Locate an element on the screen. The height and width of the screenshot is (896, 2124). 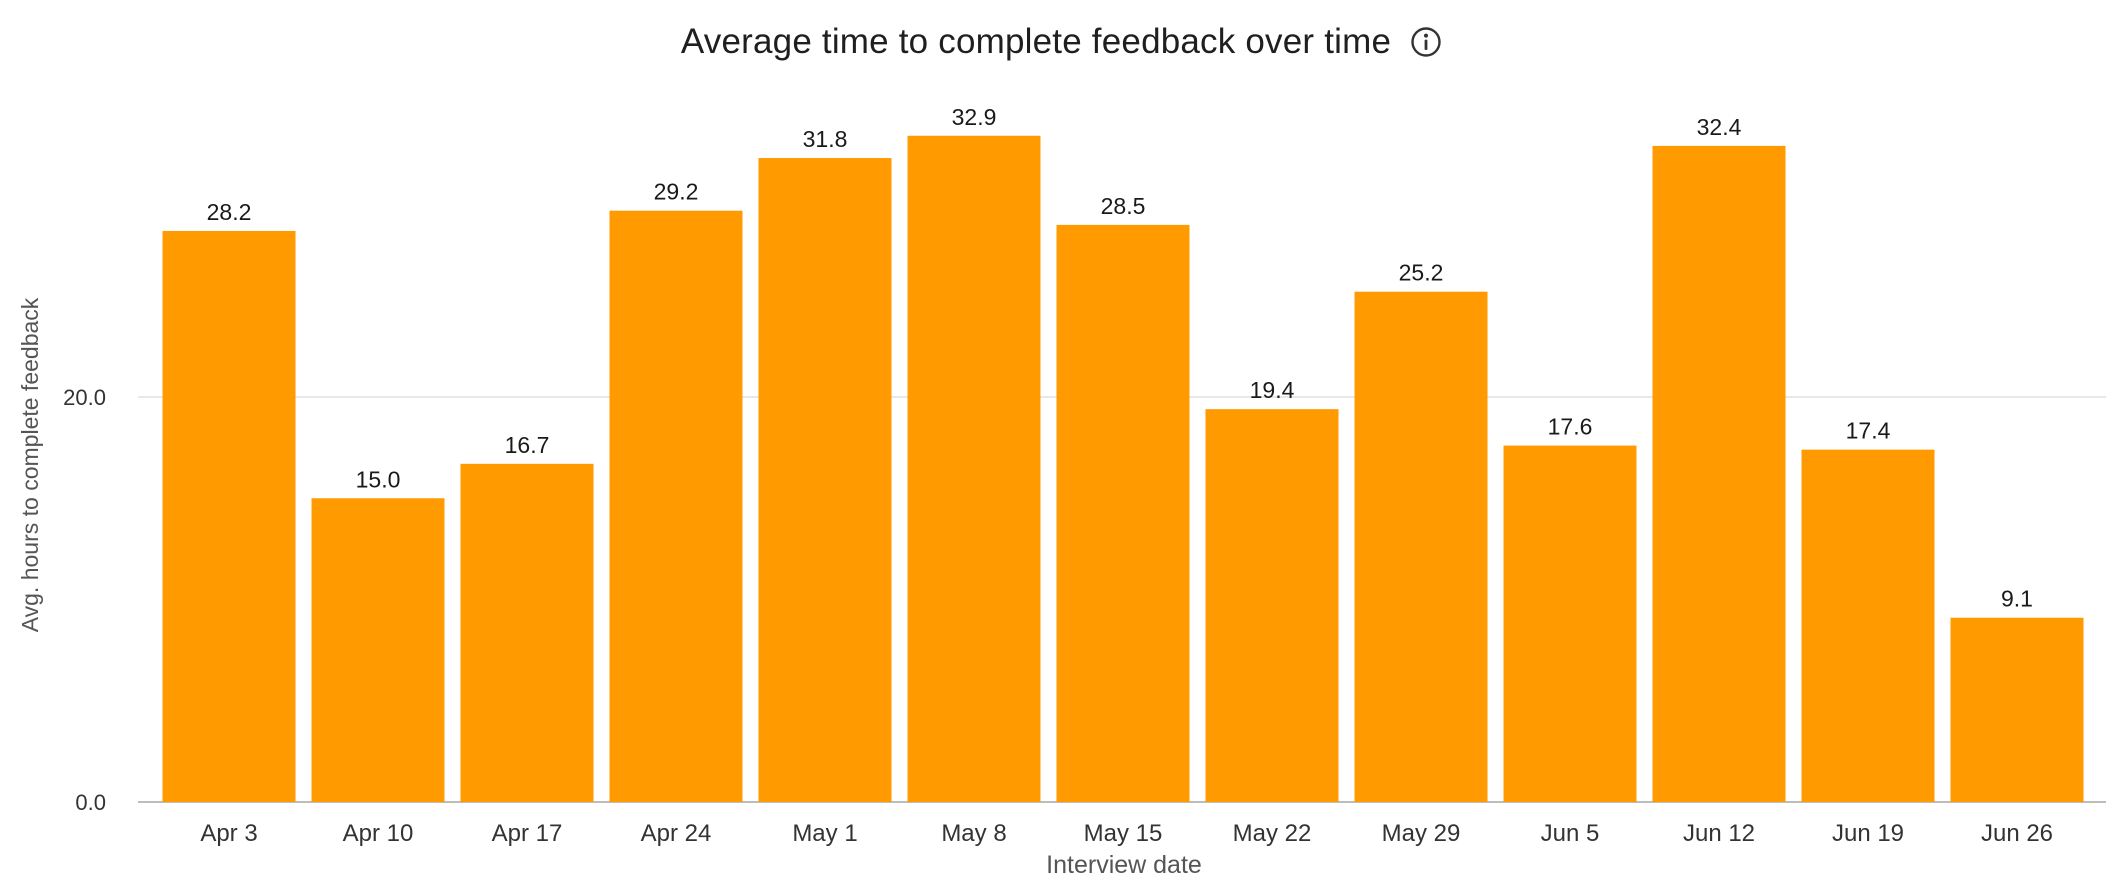
x-tick-label: May 15 is located at coordinates (1123, 833).